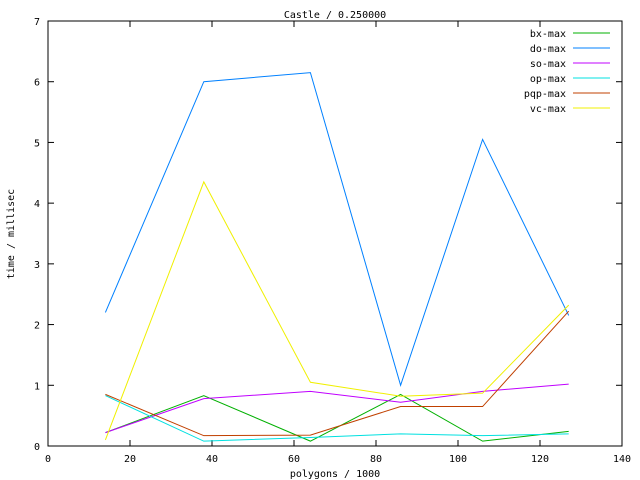  What do you see at coordinates (548, 34) in the screenshot?
I see `legend-label-bx-max: bx-max` at bounding box center [548, 34].